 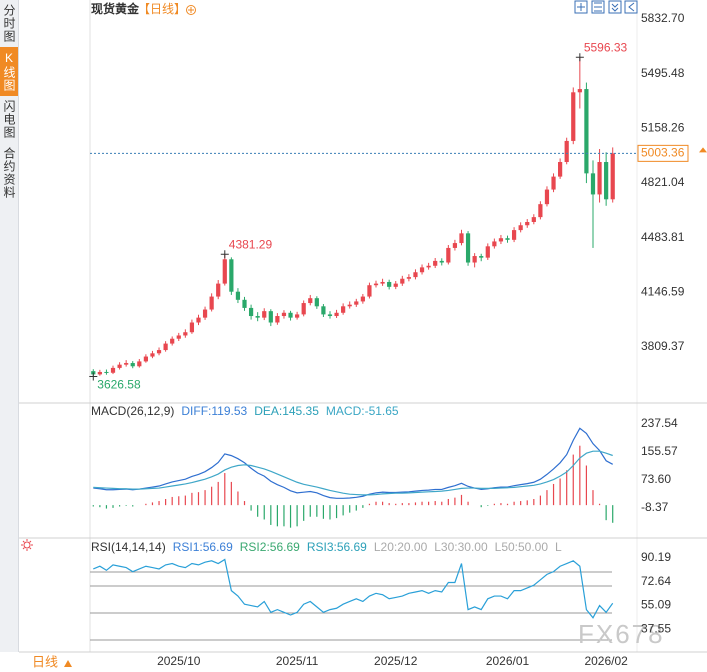 I want to click on footer-arrow, so click(x=68, y=663).